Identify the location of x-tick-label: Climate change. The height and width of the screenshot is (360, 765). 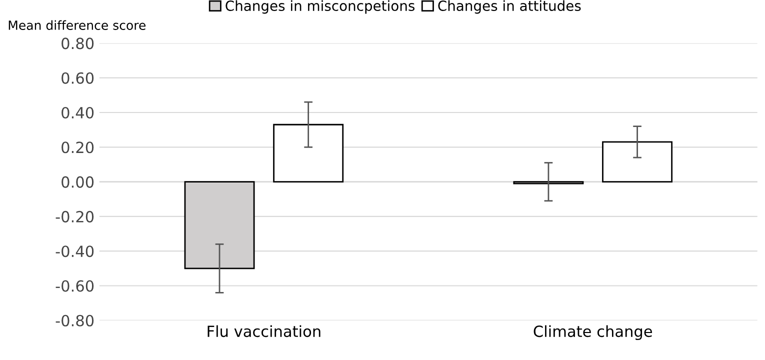
(593, 332).